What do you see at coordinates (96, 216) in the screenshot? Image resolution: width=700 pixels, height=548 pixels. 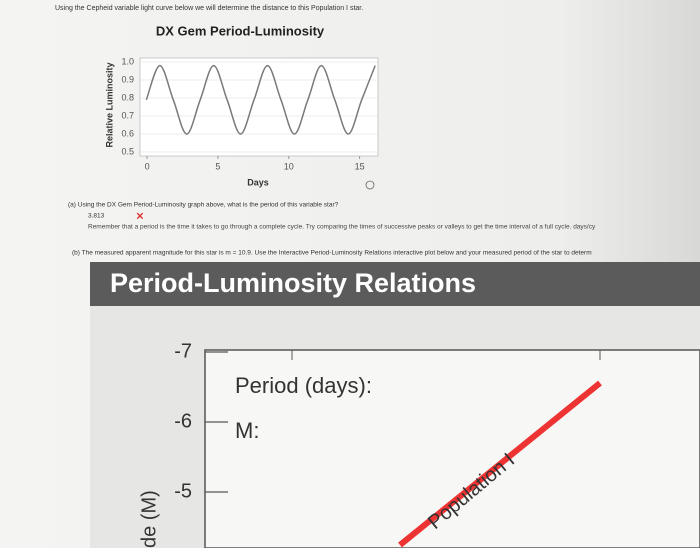 I see `answer-field: 3.813` at bounding box center [96, 216].